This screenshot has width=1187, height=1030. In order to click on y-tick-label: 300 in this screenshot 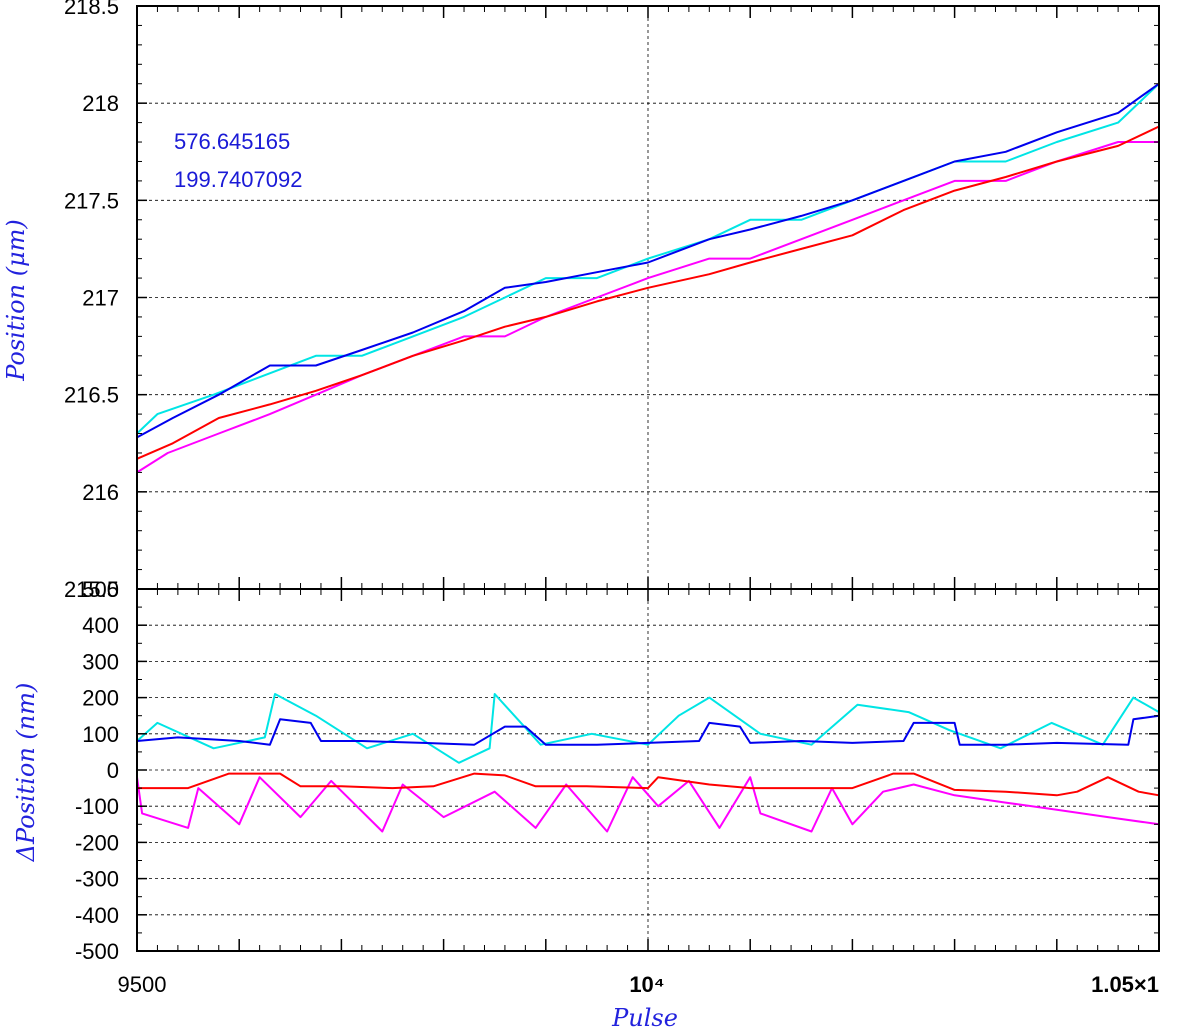, I will do `click(100, 661)`.